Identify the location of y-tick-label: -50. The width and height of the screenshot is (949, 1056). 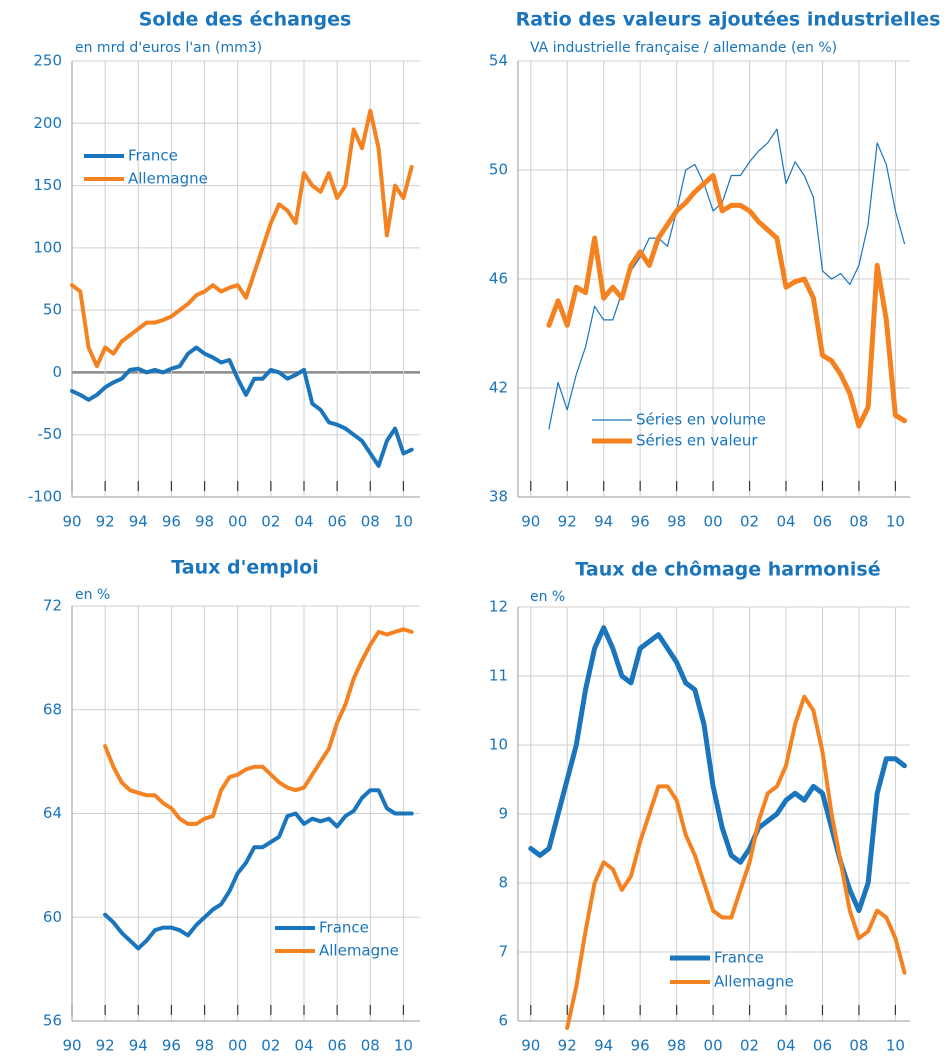
(50, 434).